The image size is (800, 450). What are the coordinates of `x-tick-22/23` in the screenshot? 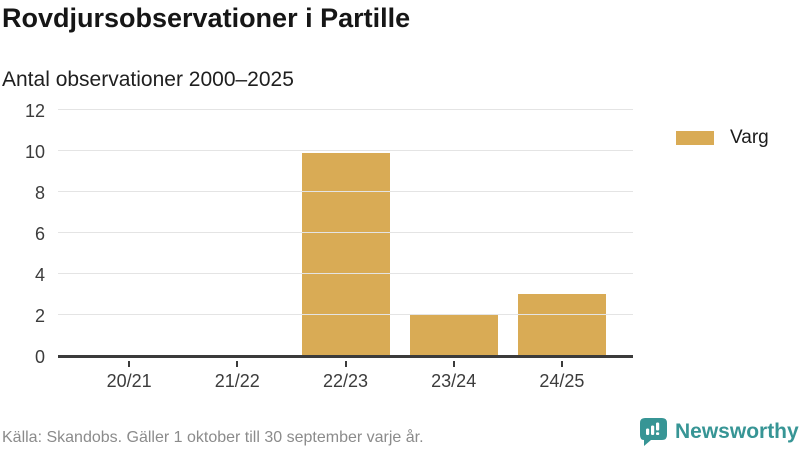 It's located at (345, 364).